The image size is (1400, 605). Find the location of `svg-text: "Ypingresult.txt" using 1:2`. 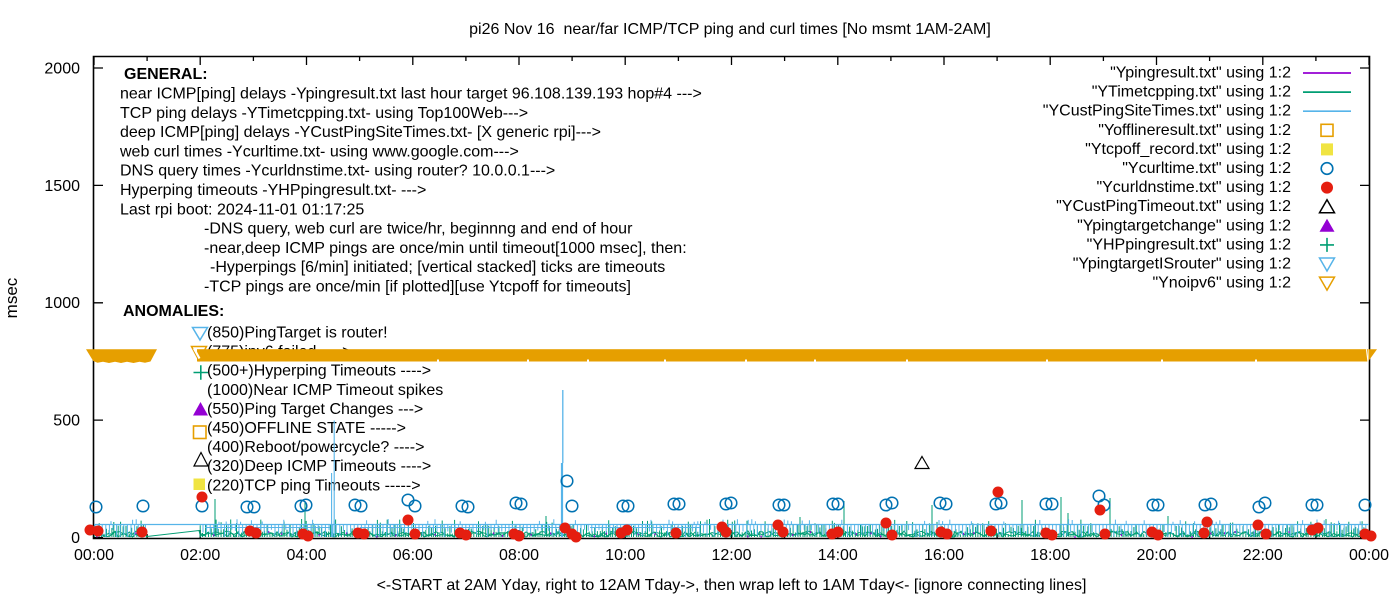

svg-text: "Ypingresult.txt" using 1:2 is located at coordinates (1200, 73).